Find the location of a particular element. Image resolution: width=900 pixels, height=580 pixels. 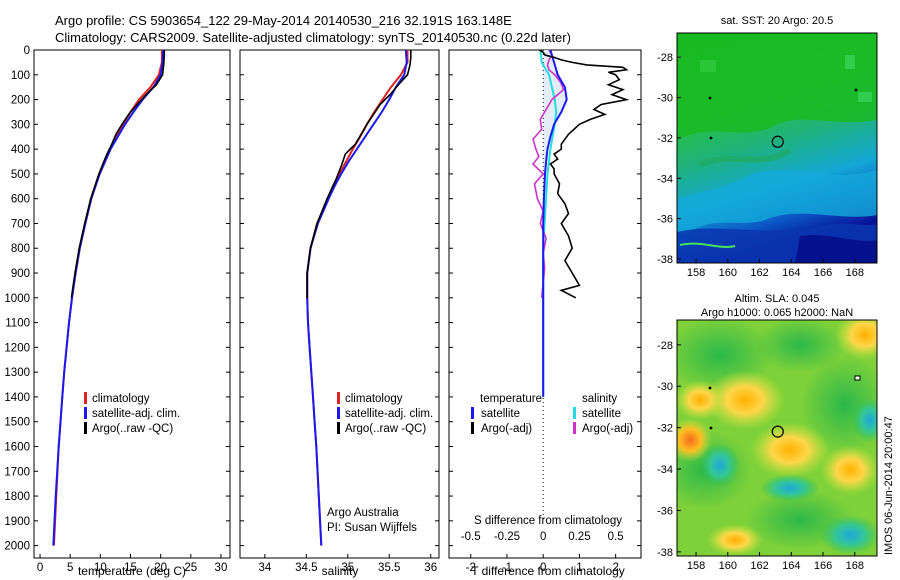

x-tick-label: 30 is located at coordinates (221, 568).